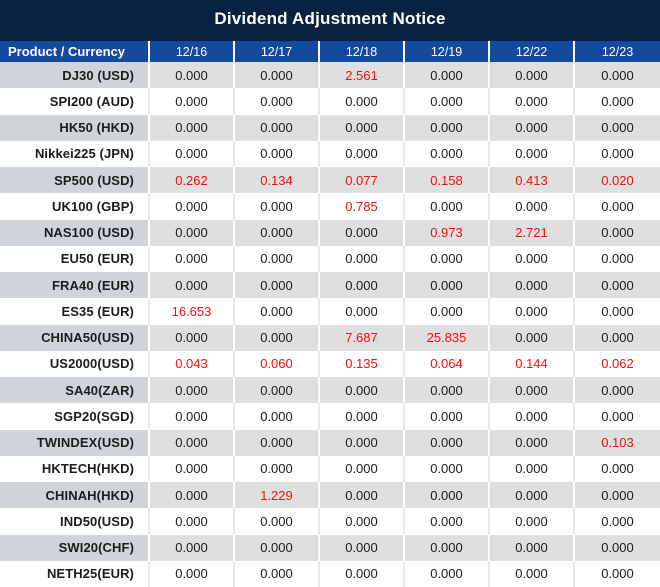  I want to click on product-label: CHINA50(USD), so click(75, 337).